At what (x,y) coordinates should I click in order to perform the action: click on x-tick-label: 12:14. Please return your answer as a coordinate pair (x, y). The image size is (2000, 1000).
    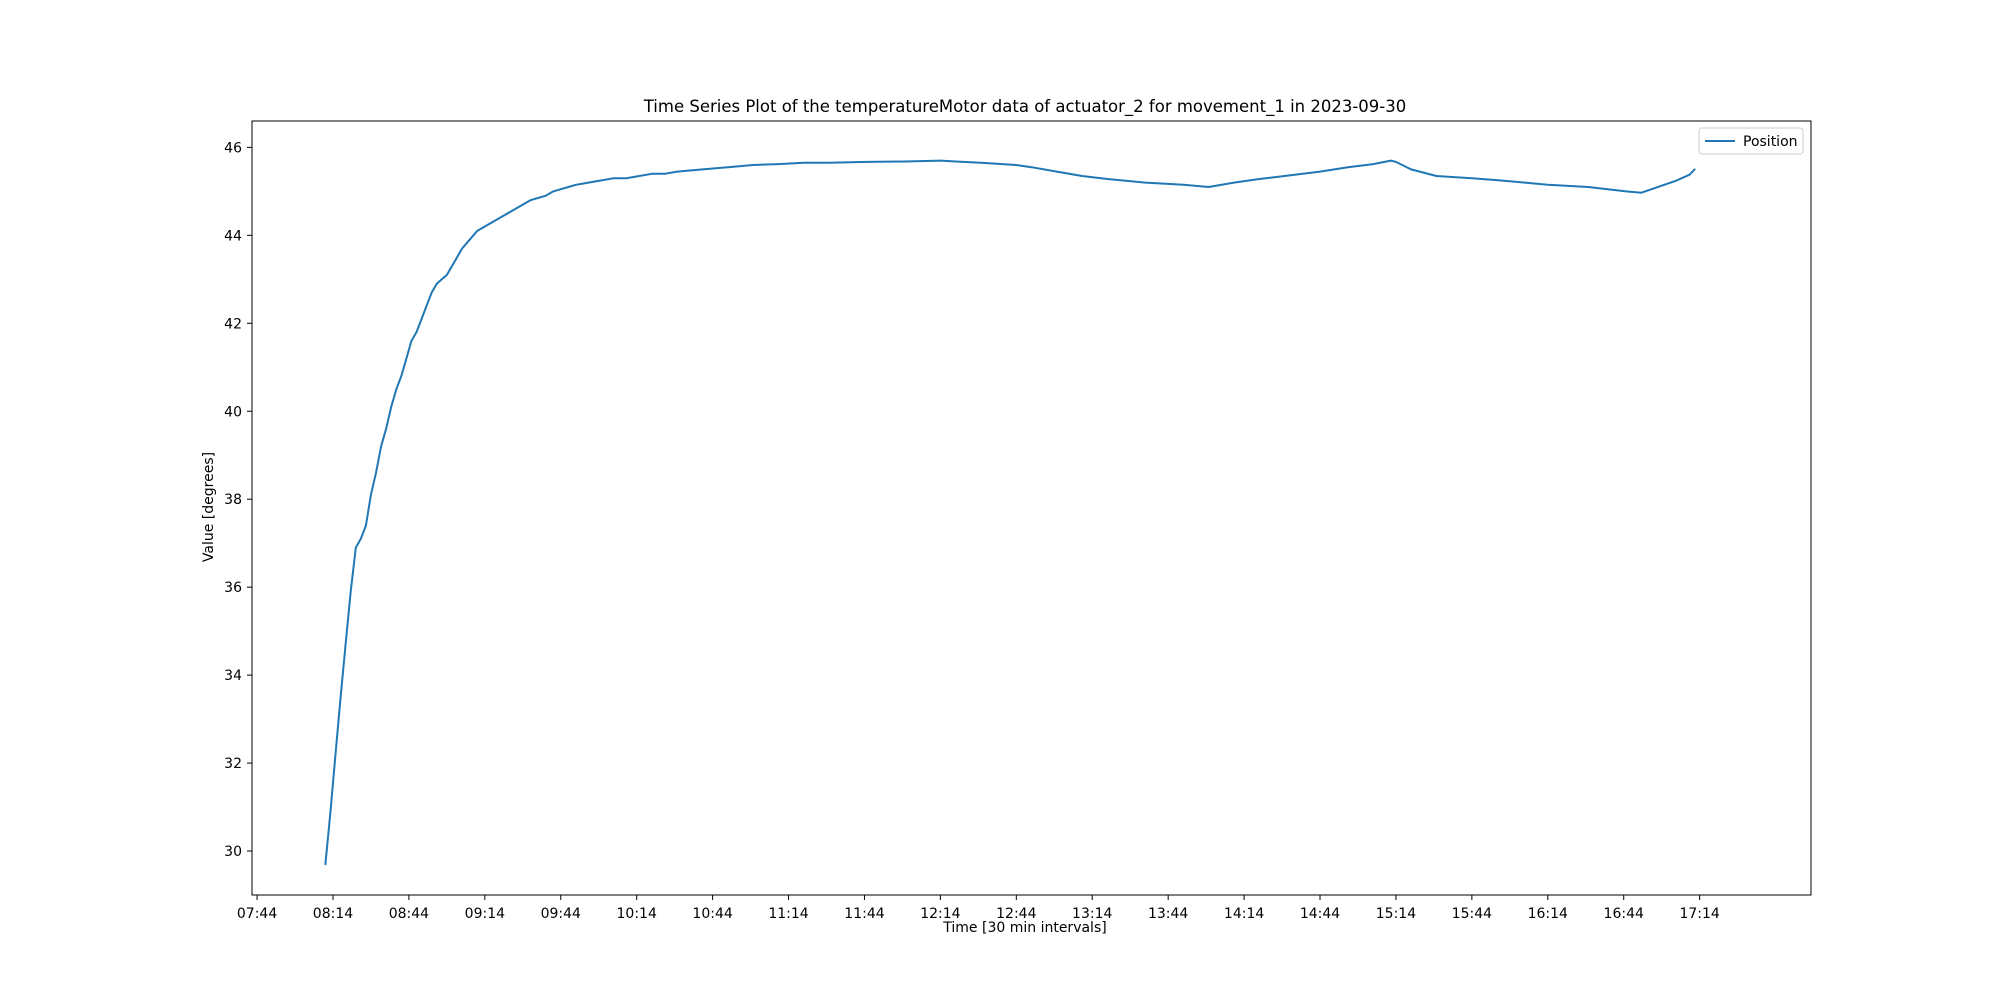
    Looking at the image, I should click on (940, 914).